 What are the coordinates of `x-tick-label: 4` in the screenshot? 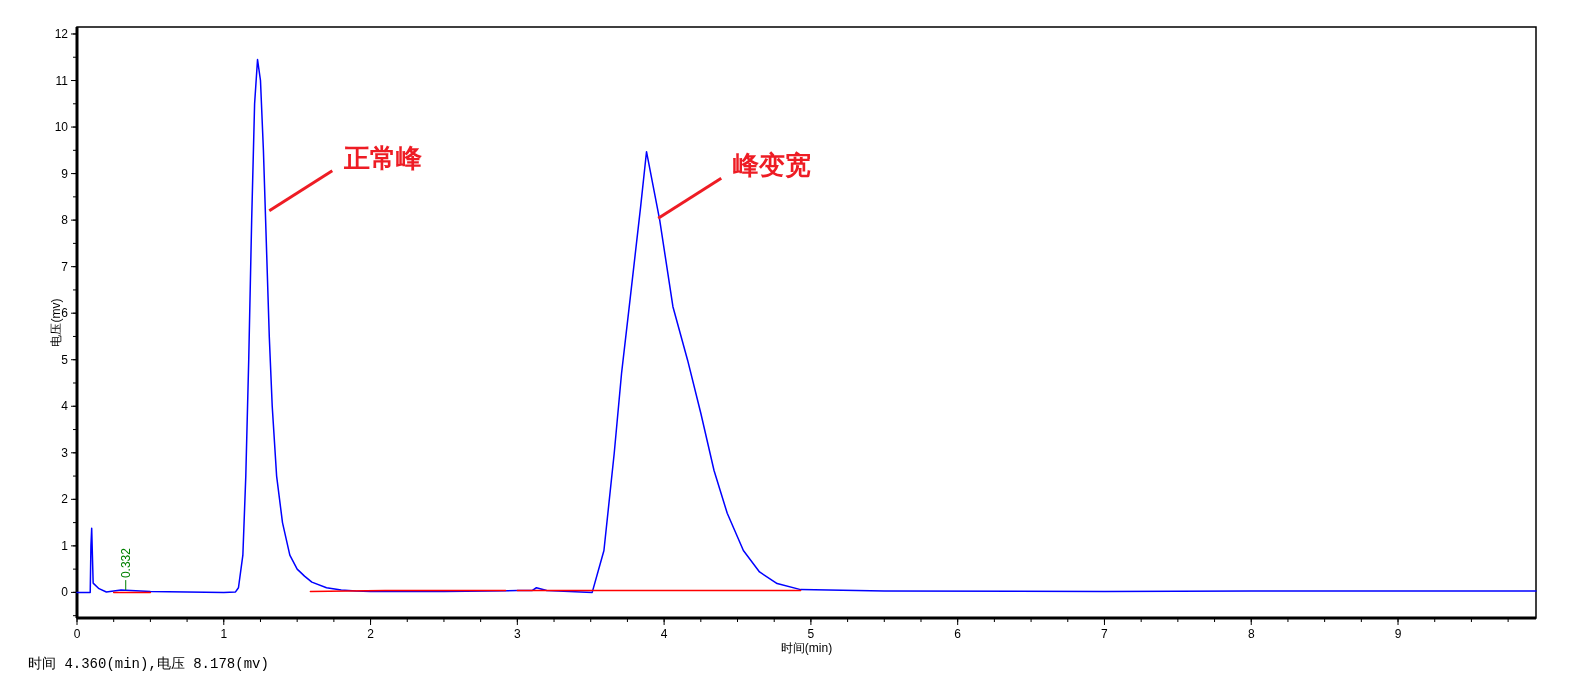 It's located at (664, 634).